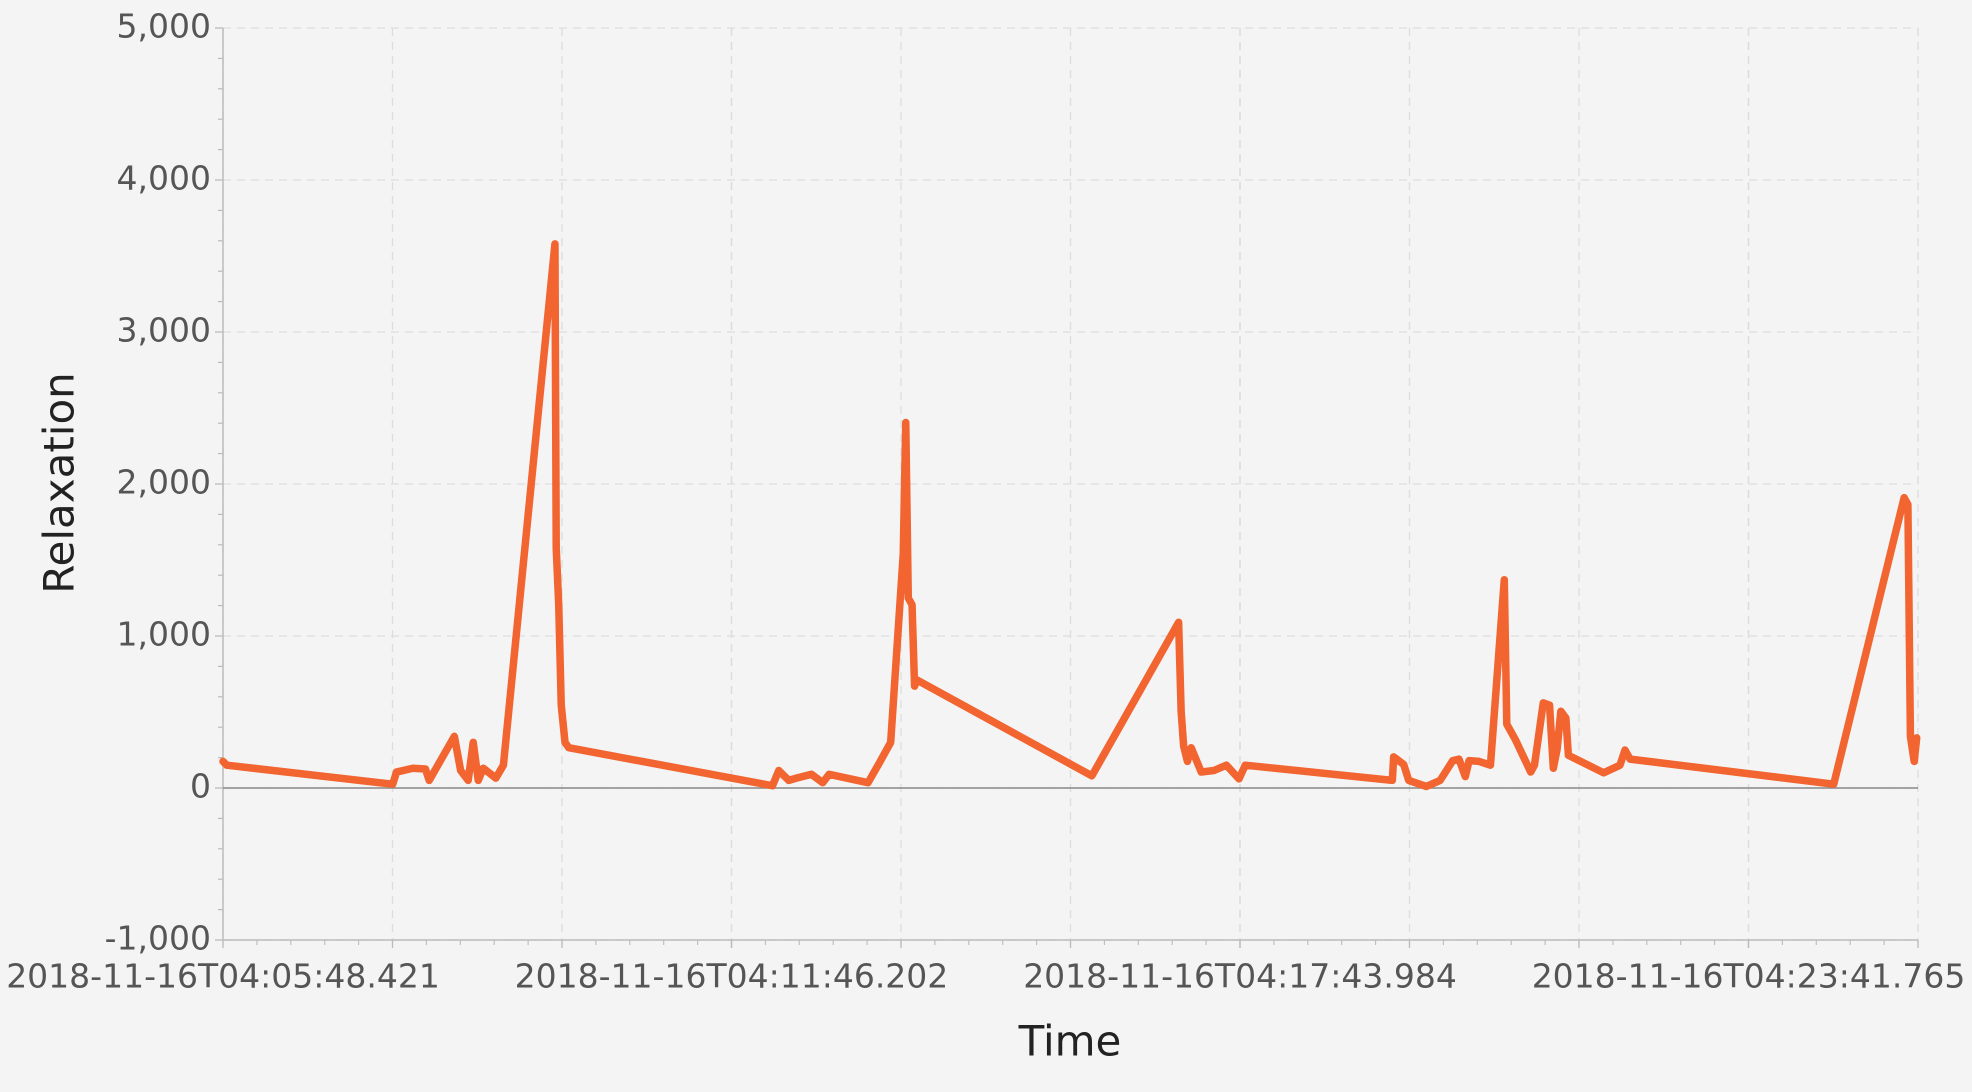 The image size is (1972, 1092). What do you see at coordinates (1070, 1041) in the screenshot?
I see `x-axis-title: Time` at bounding box center [1070, 1041].